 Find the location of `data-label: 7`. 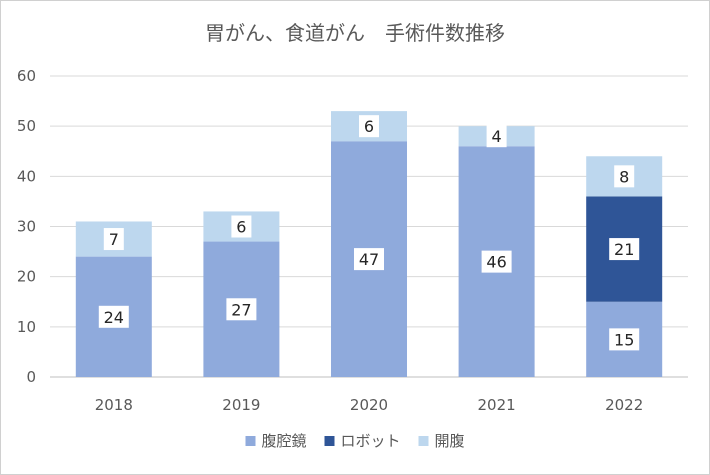

data-label: 7 is located at coordinates (114, 239).